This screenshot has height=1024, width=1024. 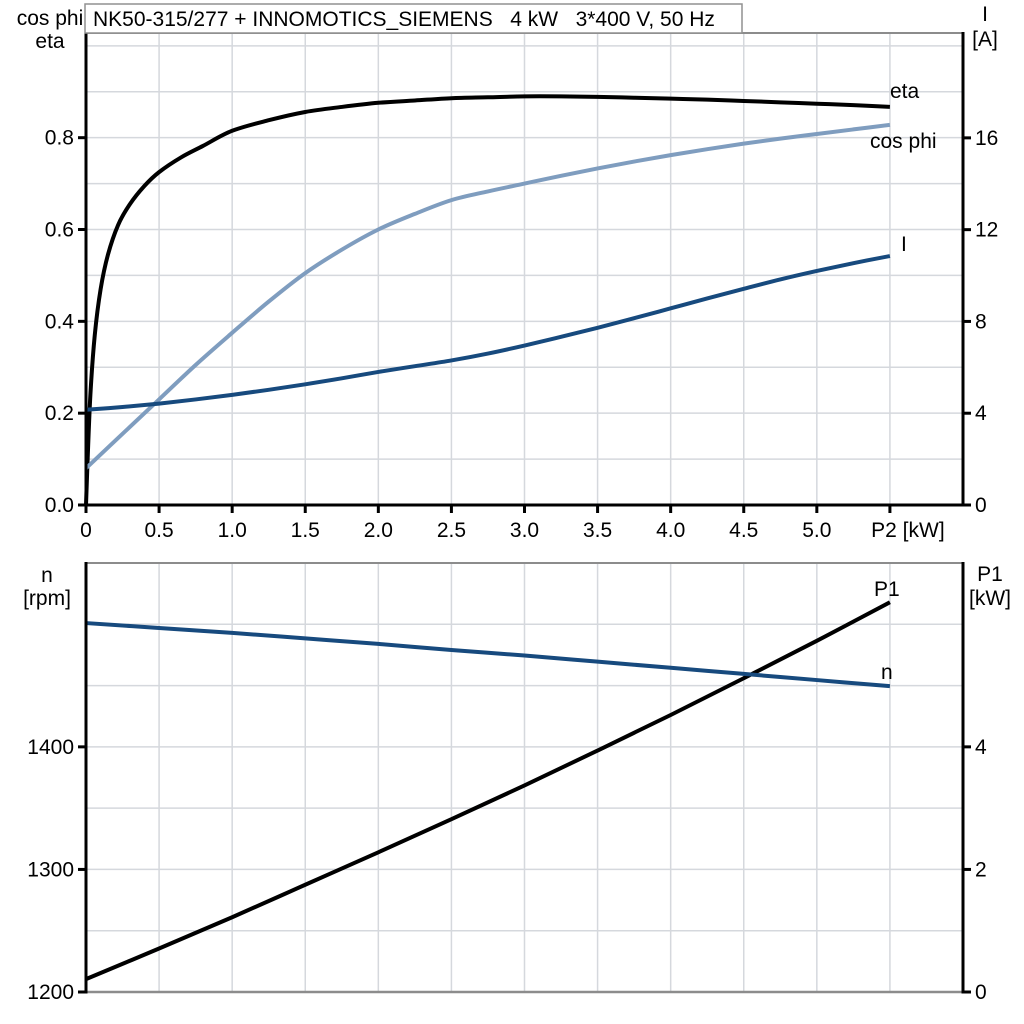 What do you see at coordinates (59, 505) in the screenshot?
I see `tick-label-left: 0.0` at bounding box center [59, 505].